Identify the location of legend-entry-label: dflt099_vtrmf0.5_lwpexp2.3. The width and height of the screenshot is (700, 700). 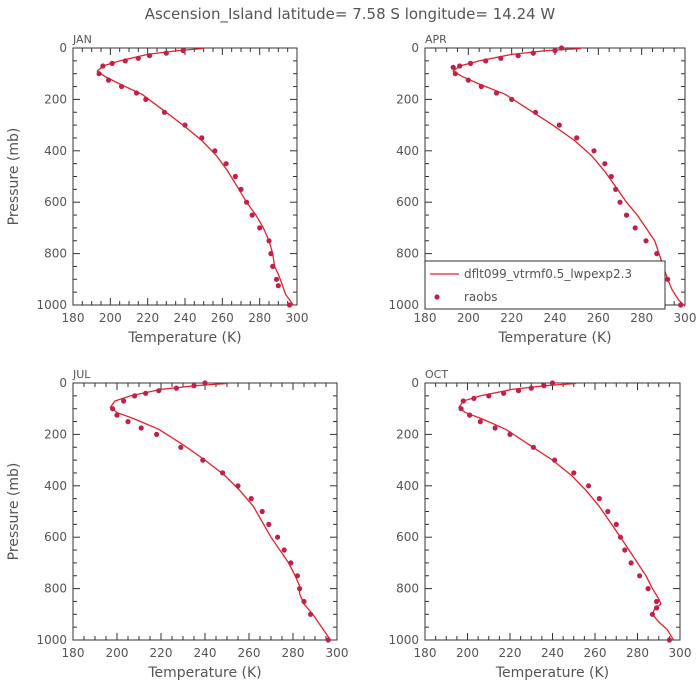
(548, 274).